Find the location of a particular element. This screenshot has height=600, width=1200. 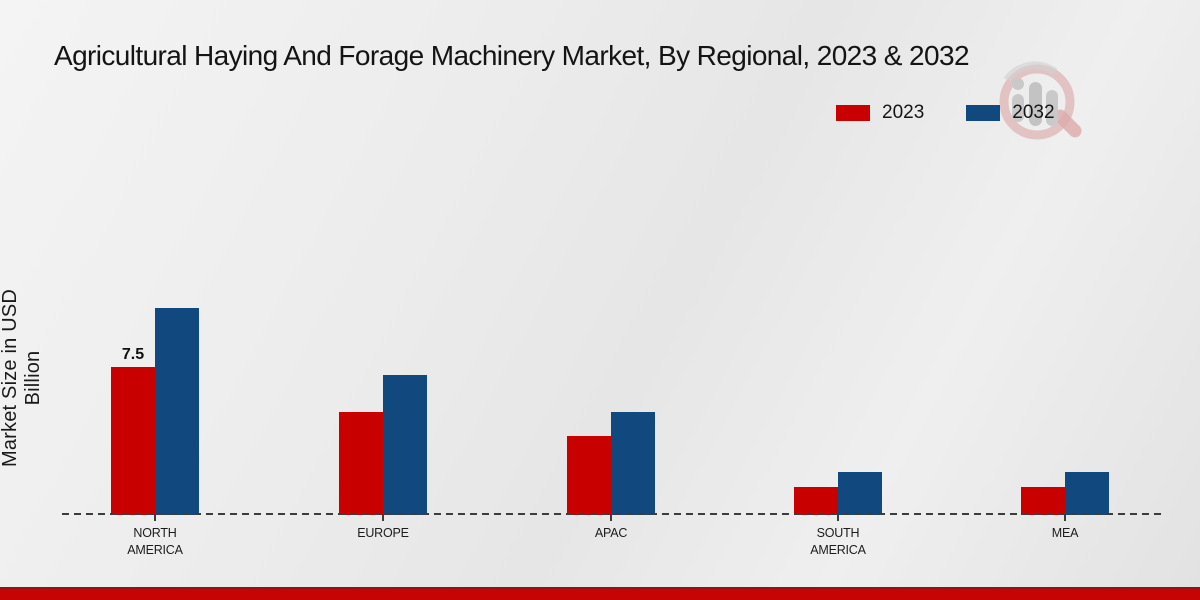

x-axis-category-label: EUROPE is located at coordinates (383, 533).